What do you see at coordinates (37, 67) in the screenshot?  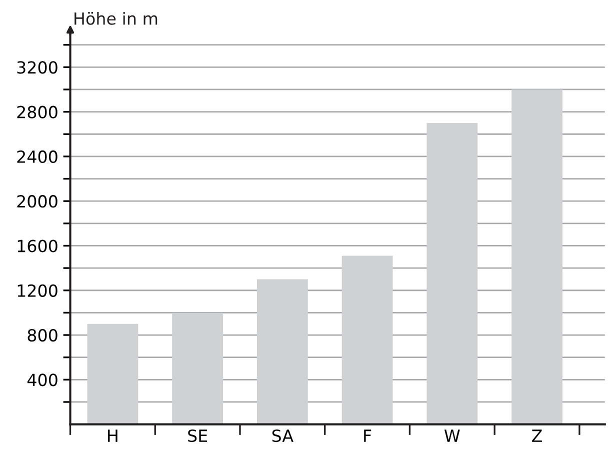 I see `y-tick-label: 3200` at bounding box center [37, 67].